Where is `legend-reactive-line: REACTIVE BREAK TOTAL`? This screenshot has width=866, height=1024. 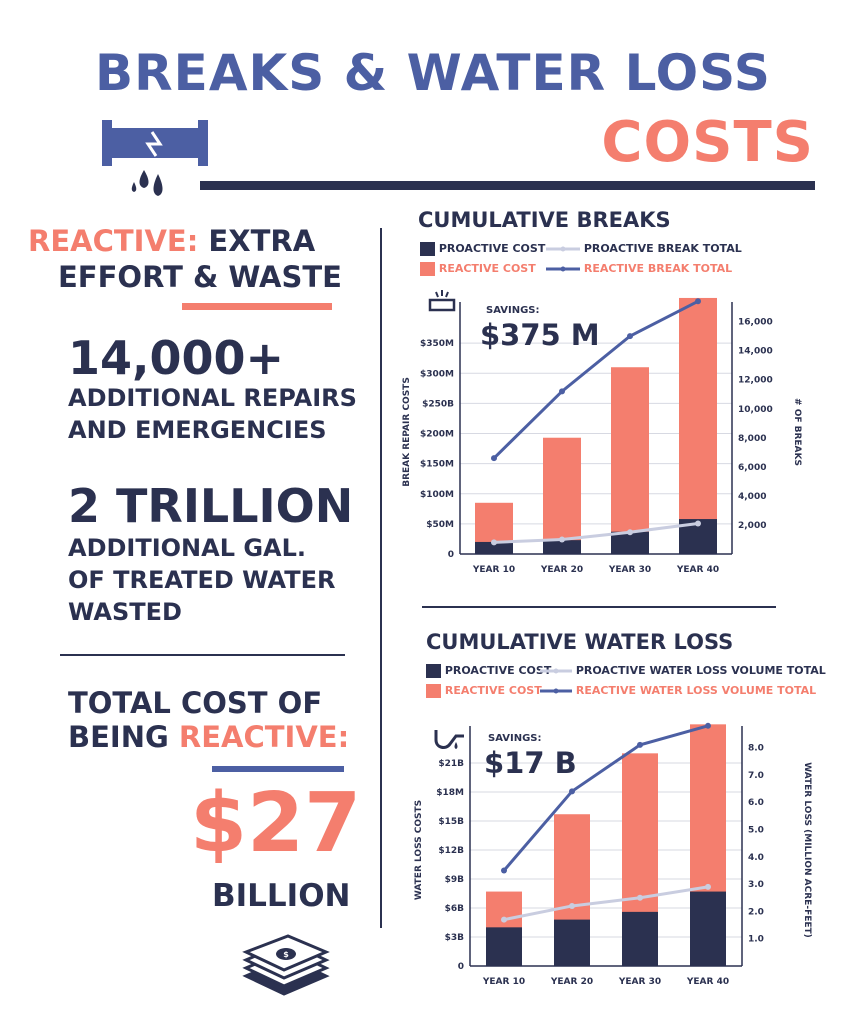 legend-reactive-line: REACTIVE BREAK TOTAL is located at coordinates (639, 268).